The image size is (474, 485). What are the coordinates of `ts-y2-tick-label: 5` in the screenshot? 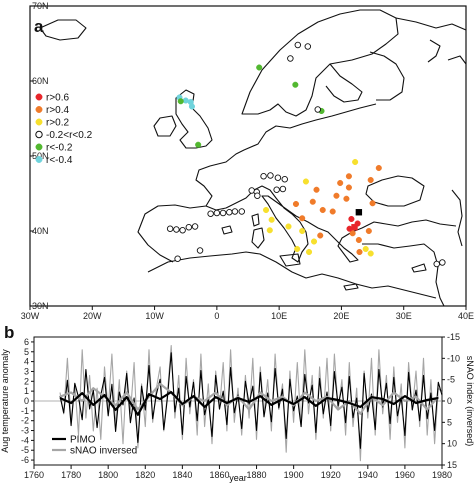 It's located at (449, 422).